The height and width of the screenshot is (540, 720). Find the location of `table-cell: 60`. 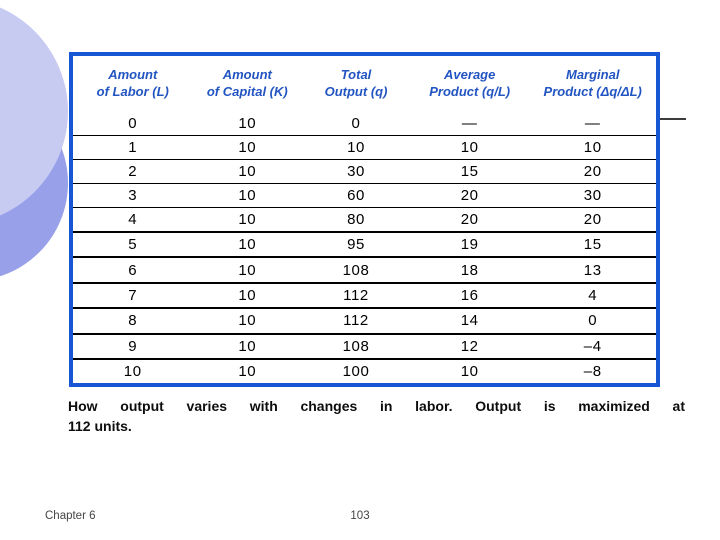

table-cell: 60 is located at coordinates (356, 195).